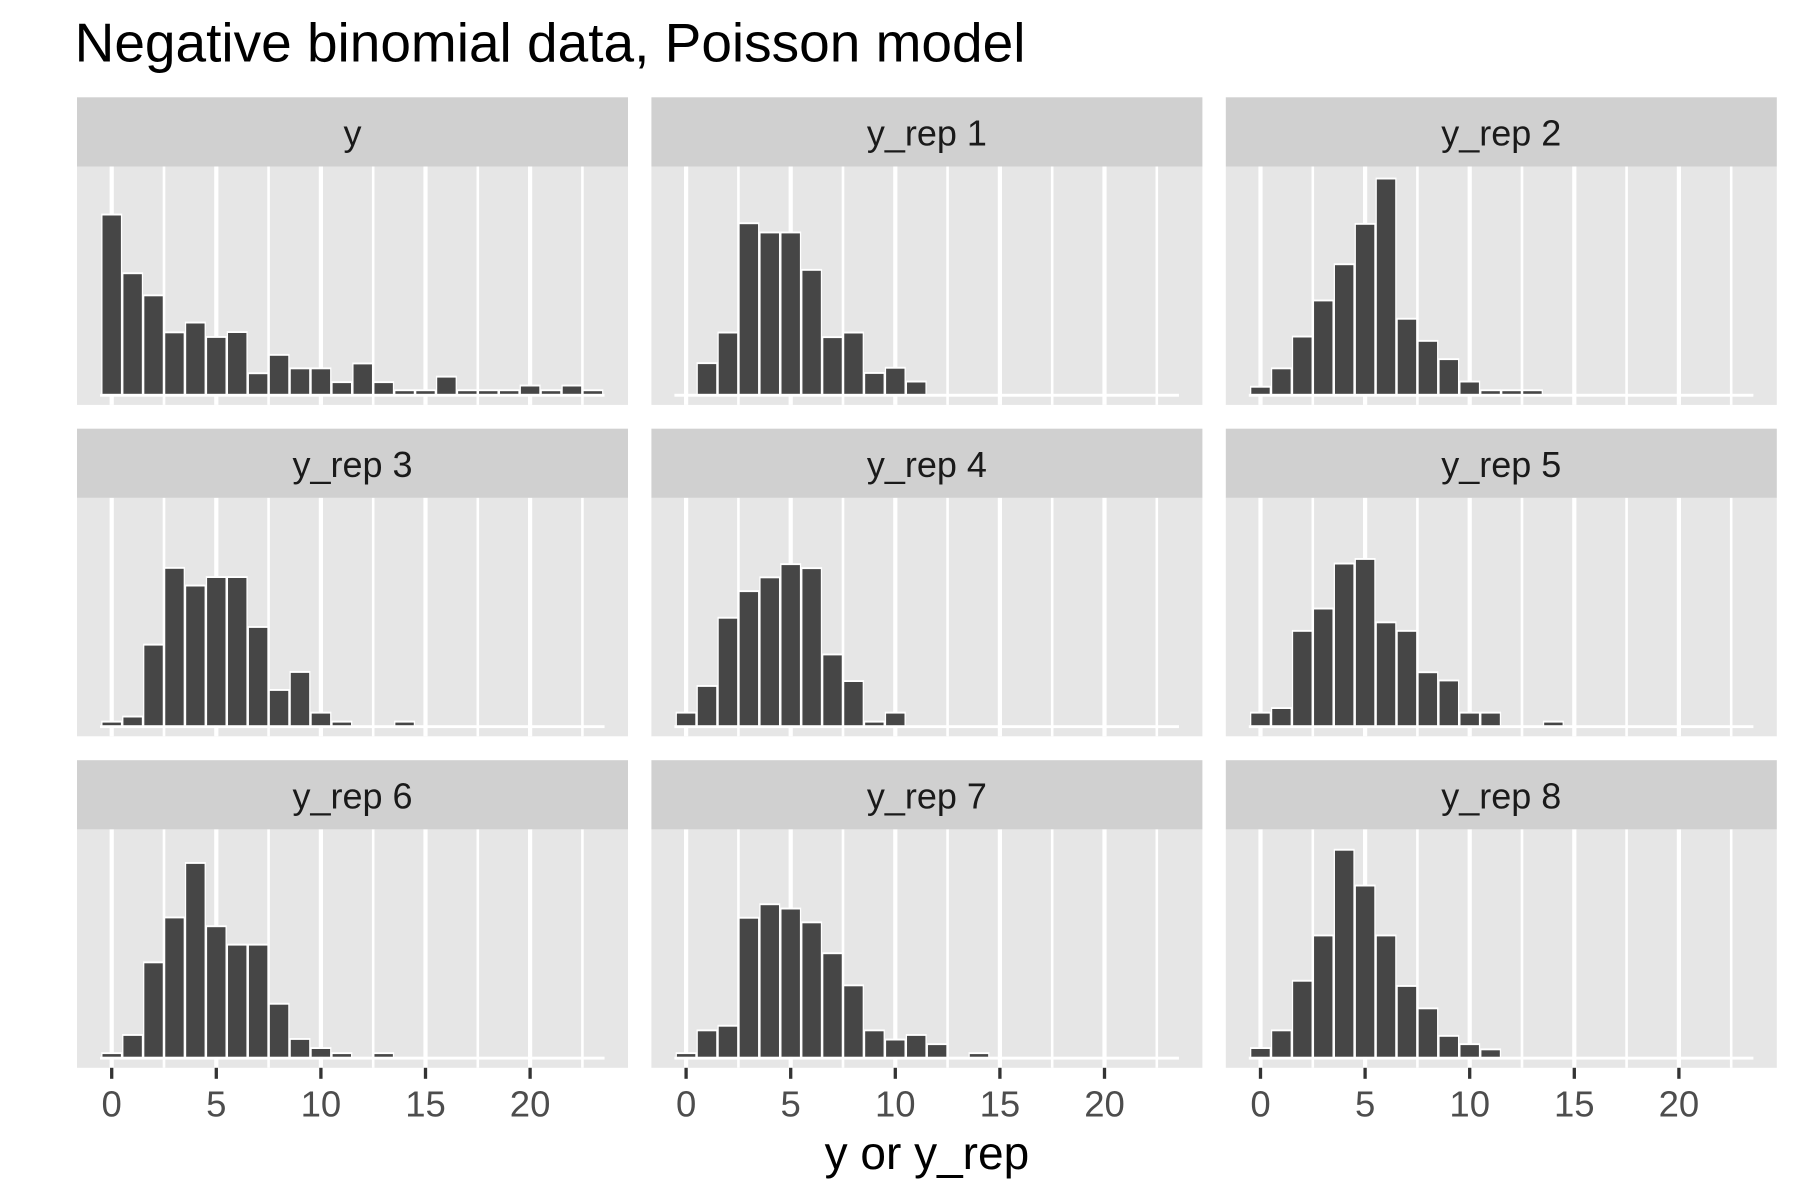 The image size is (1800, 1200). Describe the element at coordinates (1501, 464) in the screenshot. I see `svg-text: y_rep 5` at that location.